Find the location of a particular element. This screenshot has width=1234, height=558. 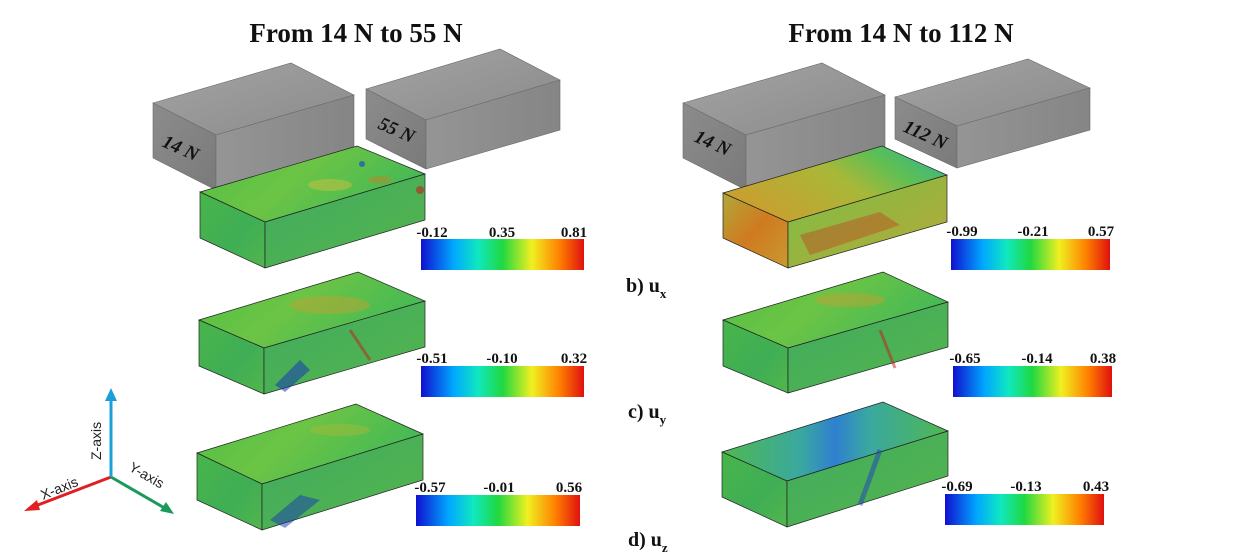

contour-block-right-uy is located at coordinates (835, 332).